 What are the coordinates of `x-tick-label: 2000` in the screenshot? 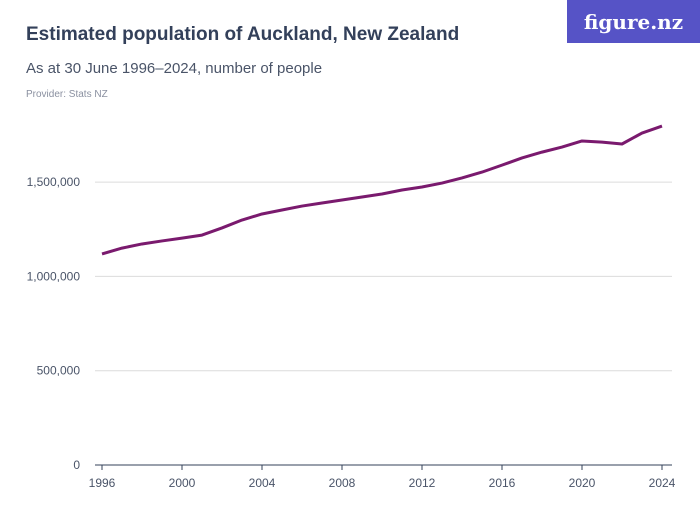 It's located at (182, 483).